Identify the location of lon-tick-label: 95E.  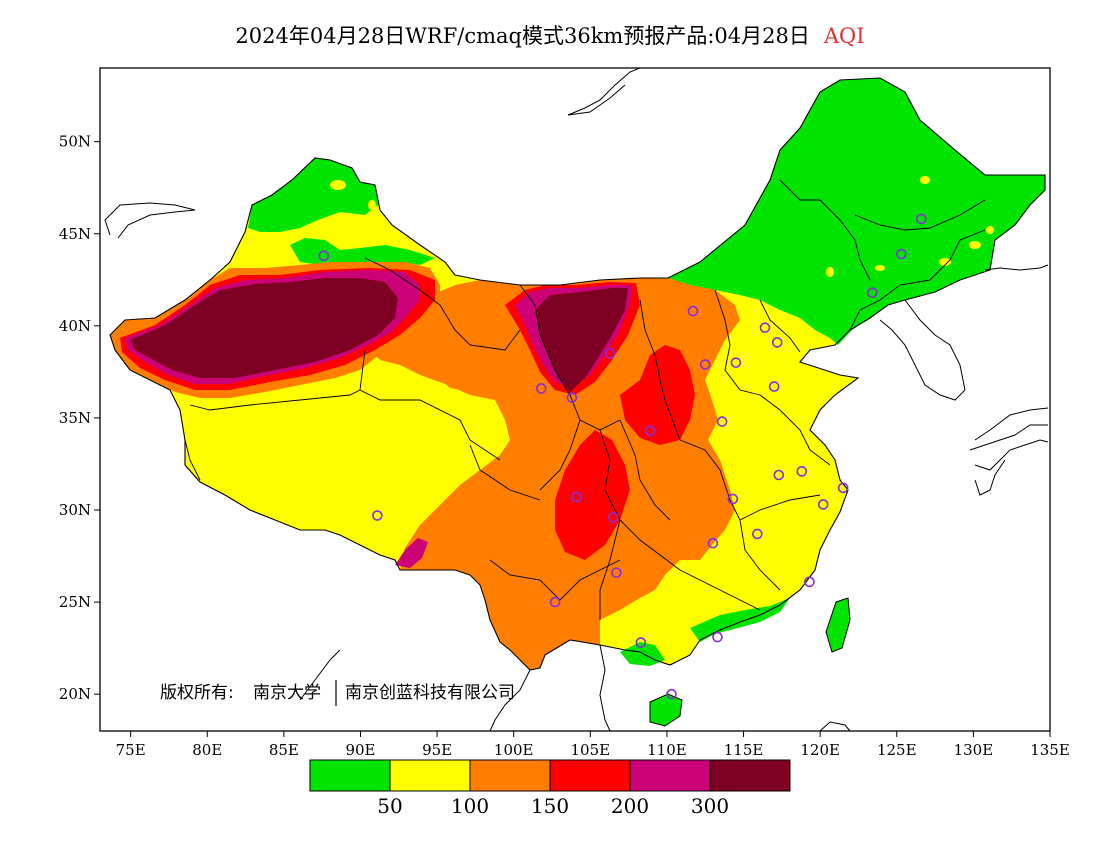
(437, 750).